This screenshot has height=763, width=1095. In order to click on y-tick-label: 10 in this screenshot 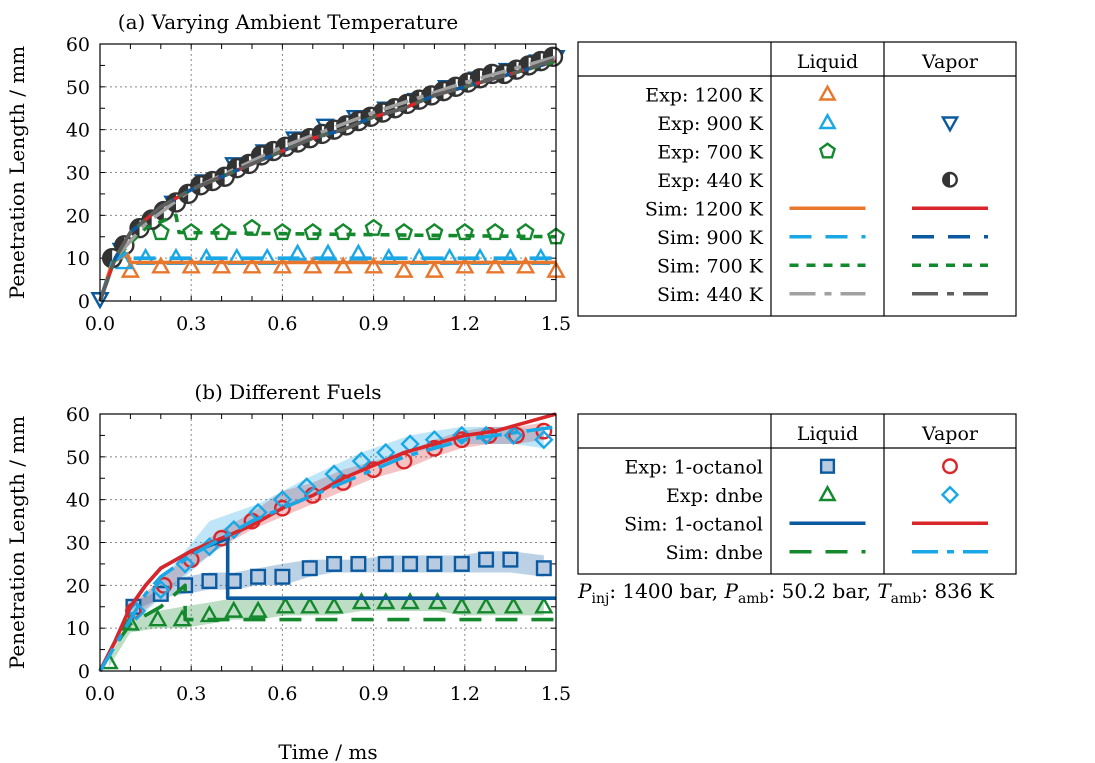, I will do `click(78, 629)`.